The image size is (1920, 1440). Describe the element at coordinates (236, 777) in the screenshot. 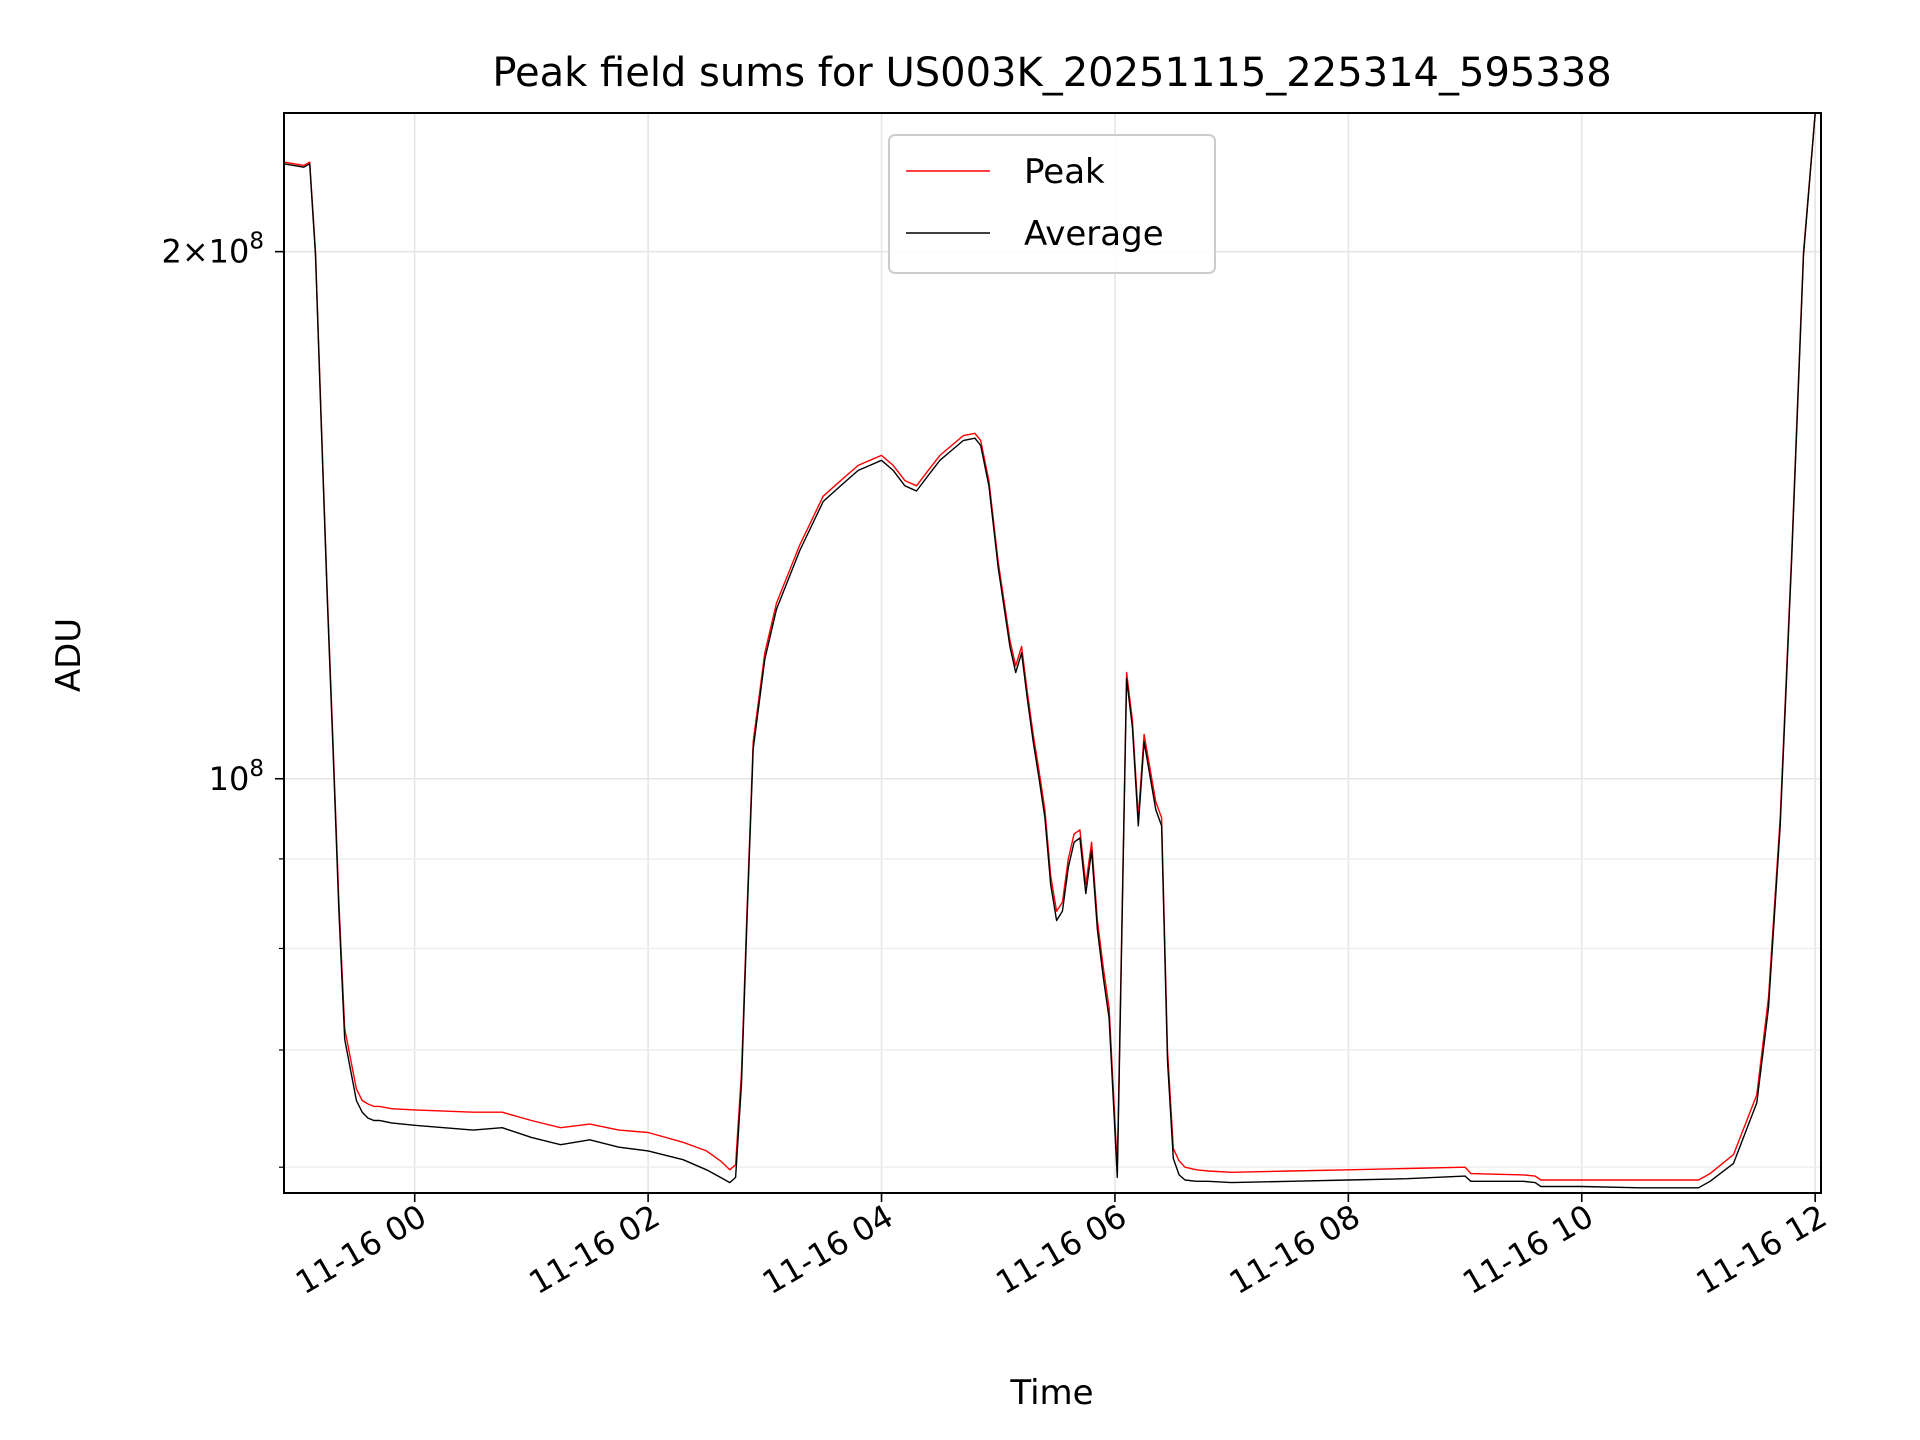

I see `y-tick-label: 108` at that location.